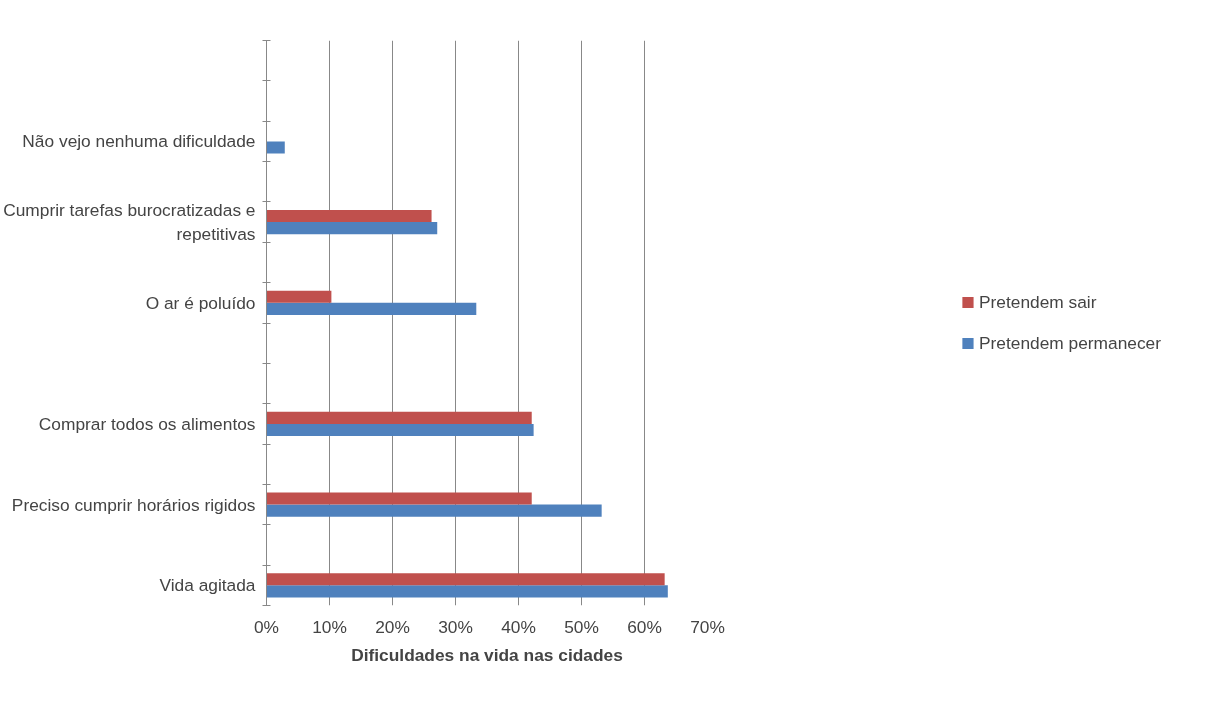  Describe the element at coordinates (139, 141) in the screenshot. I see `y-tick-label: Não vejo nenhuma dificuldade` at that location.